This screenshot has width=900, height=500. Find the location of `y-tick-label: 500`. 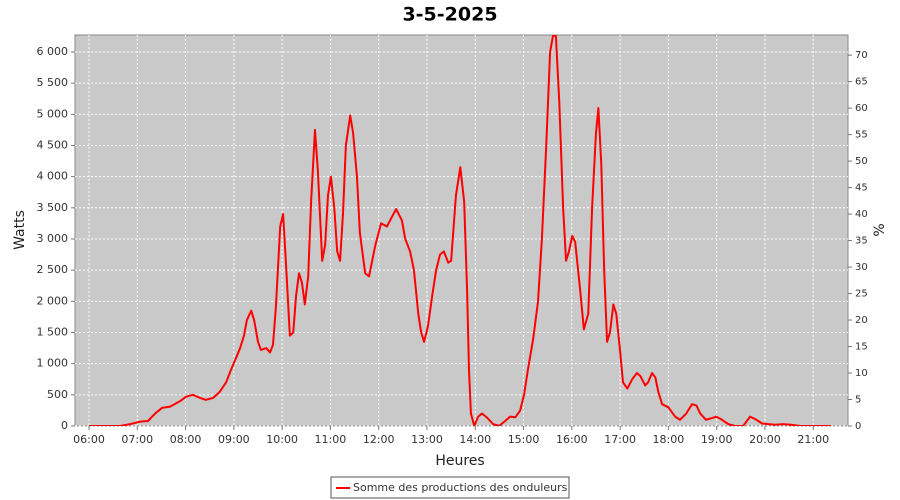

y-tick-label: 500 is located at coordinates (57, 394).